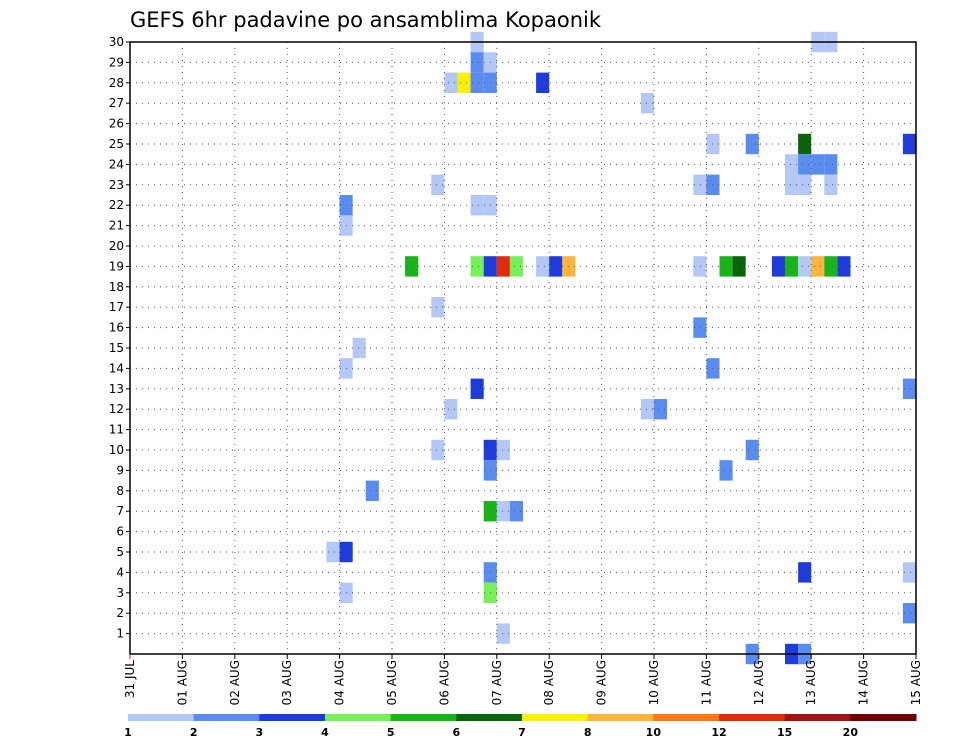  Describe the element at coordinates (116, 62) in the screenshot. I see `y-tick-label: 29` at that location.